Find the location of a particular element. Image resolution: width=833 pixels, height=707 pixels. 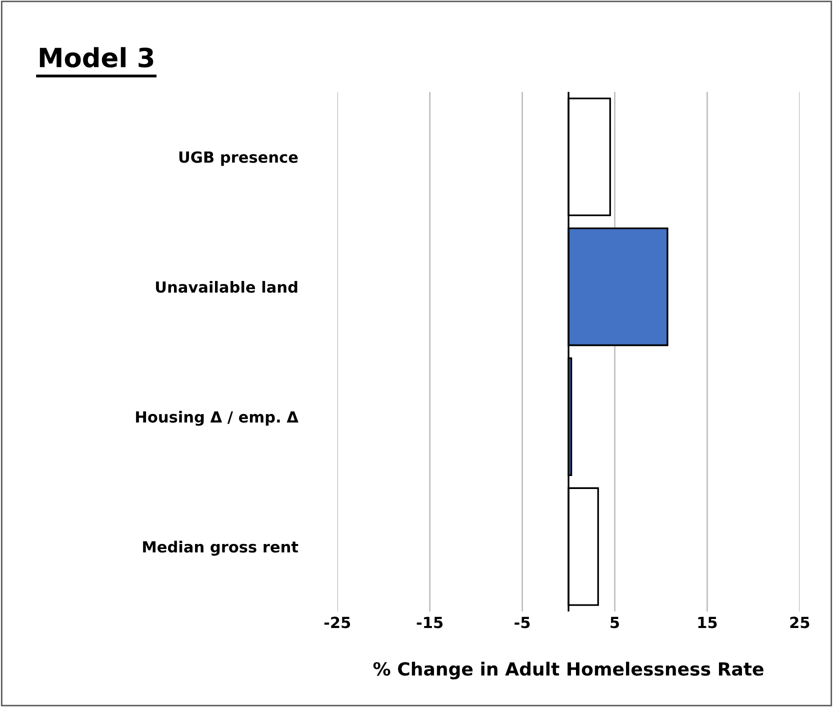

x-tick-label: -5 is located at coordinates (522, 622).